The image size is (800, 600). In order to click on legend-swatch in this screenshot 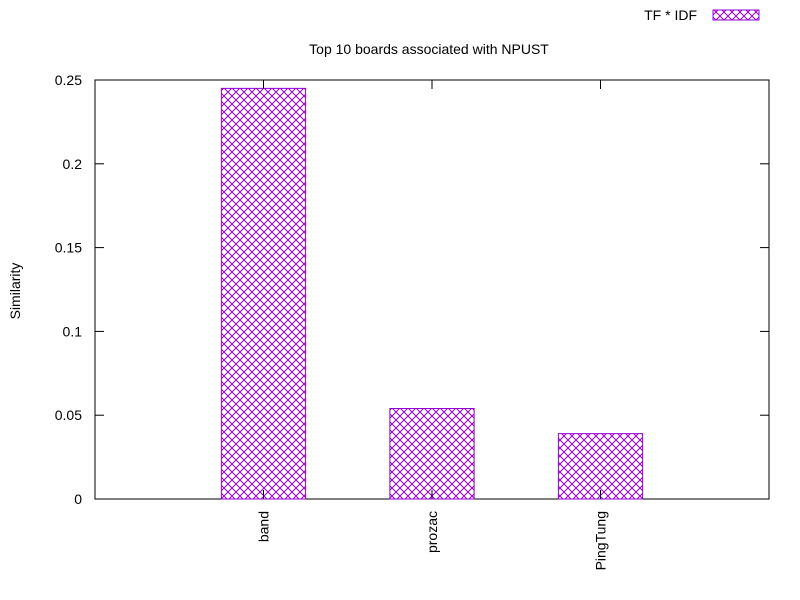, I will do `click(736, 15)`.